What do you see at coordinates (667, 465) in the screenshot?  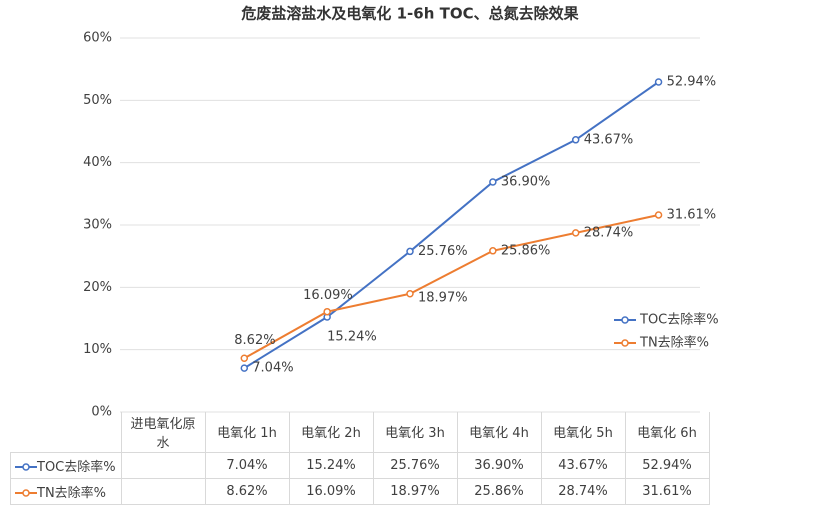 I see `table-value: 52.94%` at bounding box center [667, 465].